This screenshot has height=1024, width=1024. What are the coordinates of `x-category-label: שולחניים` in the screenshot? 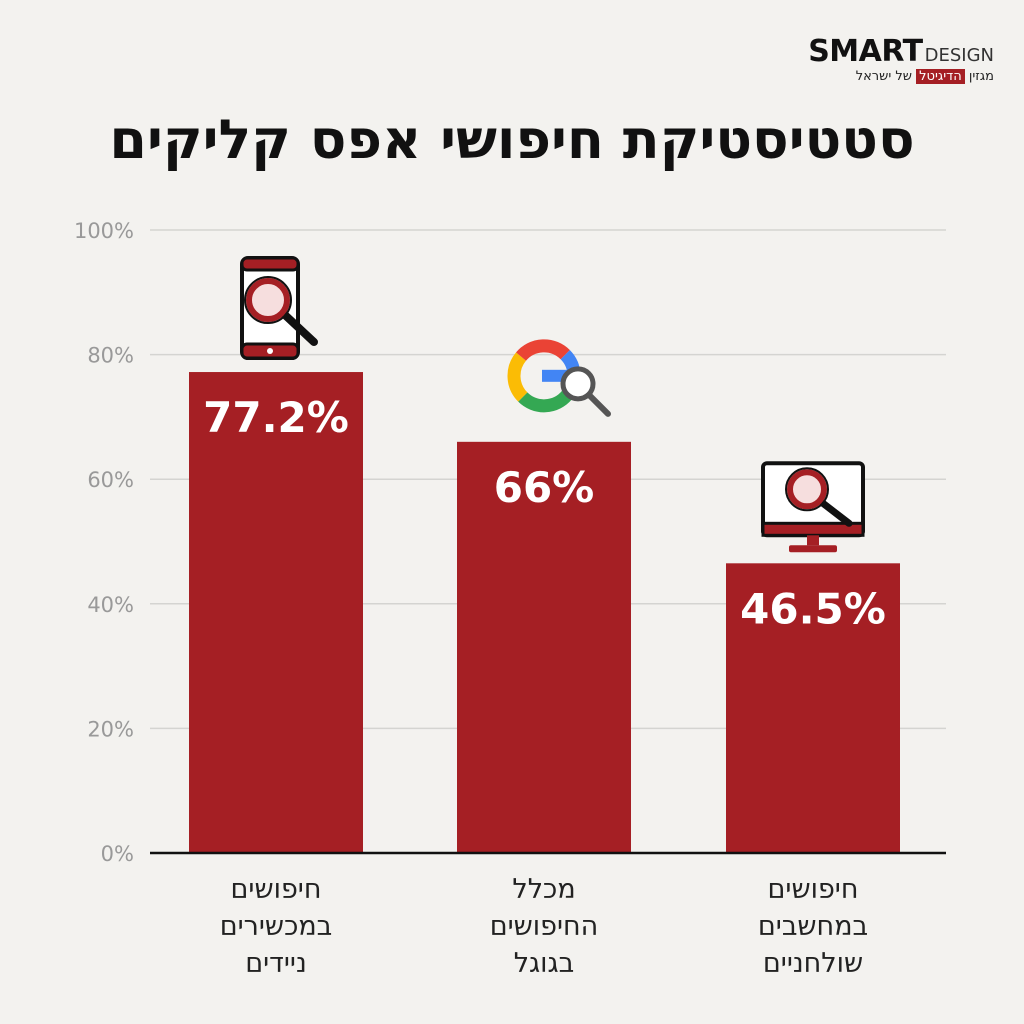 It's located at (813, 963).